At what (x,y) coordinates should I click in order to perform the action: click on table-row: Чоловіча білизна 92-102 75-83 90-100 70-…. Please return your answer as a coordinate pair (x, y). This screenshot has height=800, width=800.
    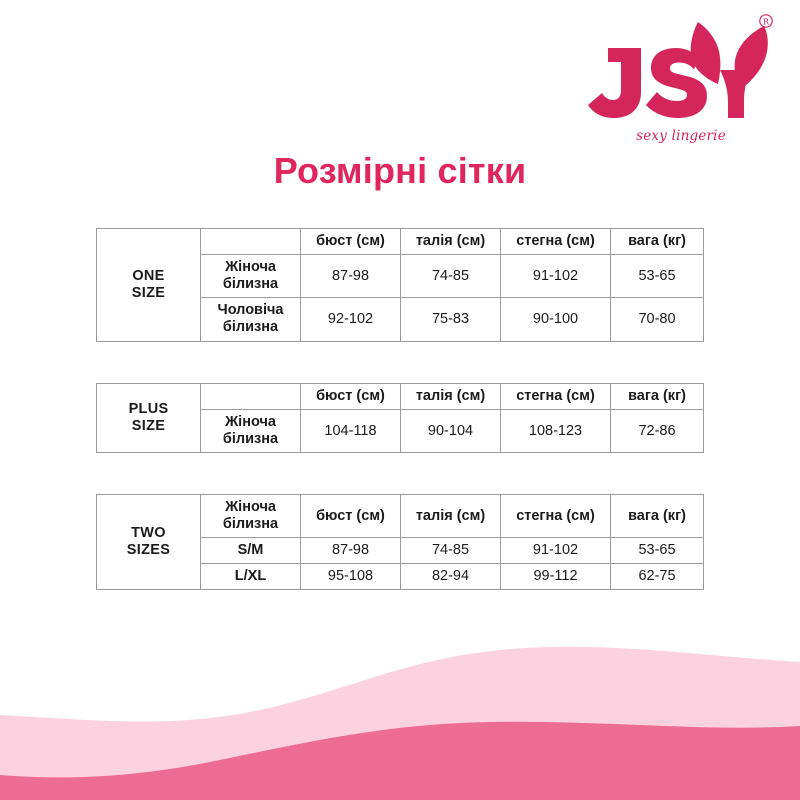
    Looking at the image, I should click on (400, 319).